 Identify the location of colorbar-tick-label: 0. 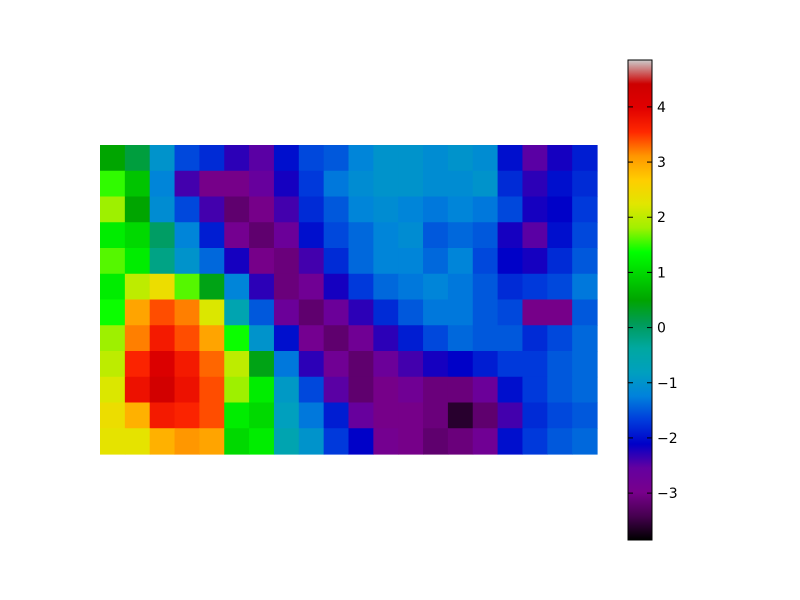
(661, 329).